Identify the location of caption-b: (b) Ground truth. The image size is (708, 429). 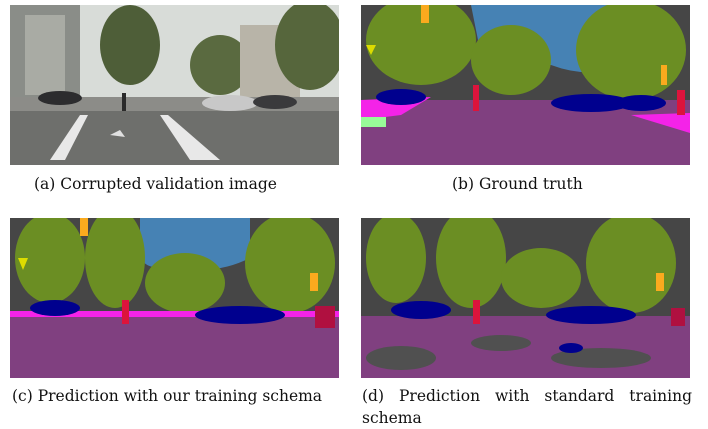
(517, 184).